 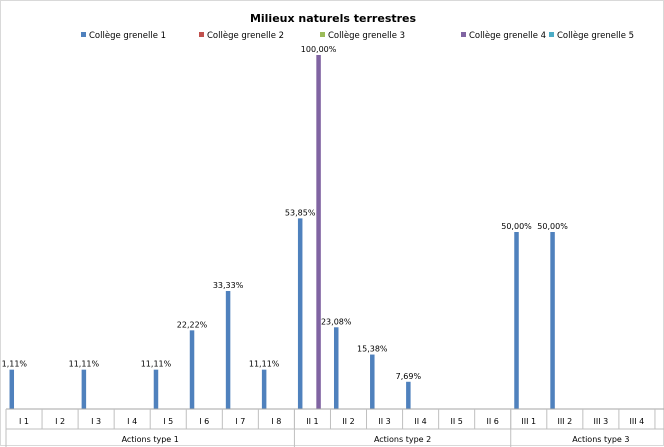 I want to click on legend-label-5: Collège grenelle 5, so click(x=595, y=35).